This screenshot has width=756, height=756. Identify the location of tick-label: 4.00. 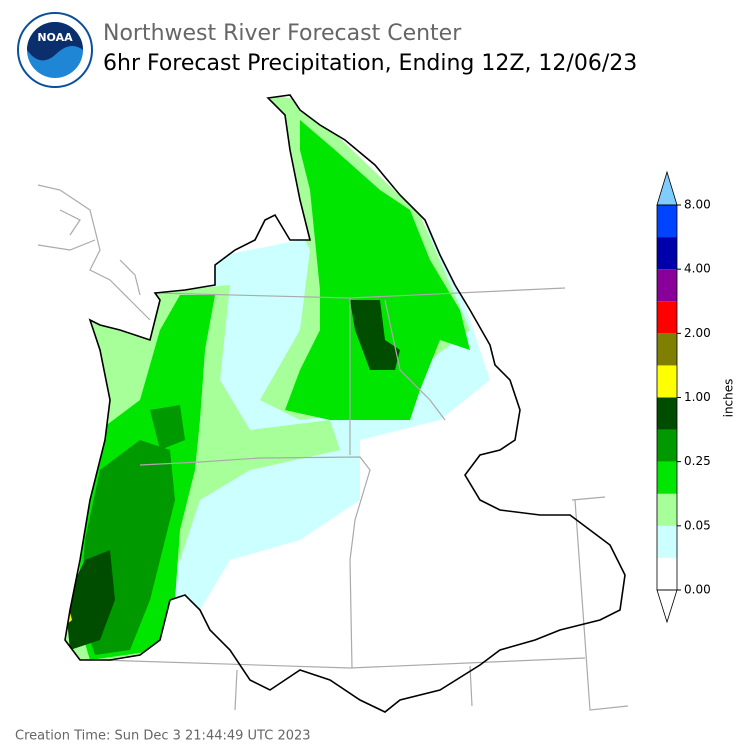
(697, 269).